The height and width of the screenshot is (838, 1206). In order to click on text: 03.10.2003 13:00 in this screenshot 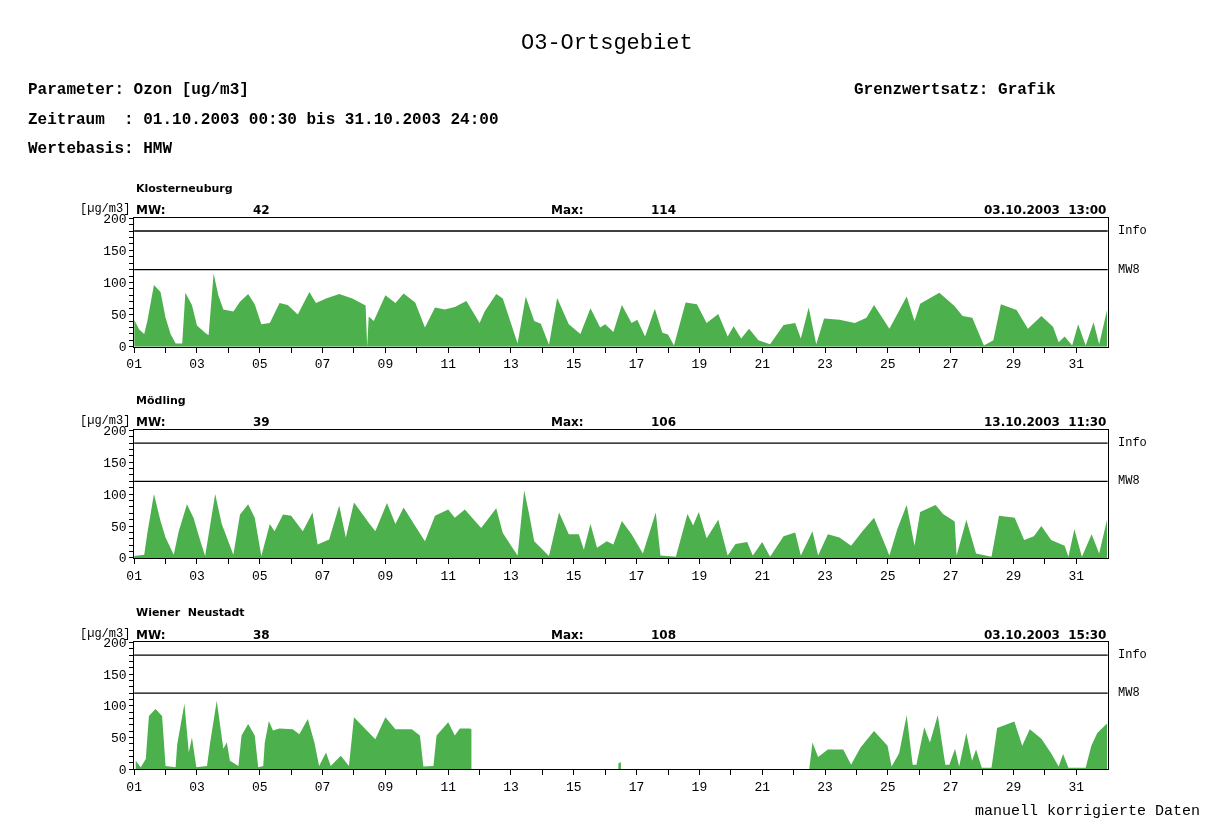, I will do `click(1045, 210)`.